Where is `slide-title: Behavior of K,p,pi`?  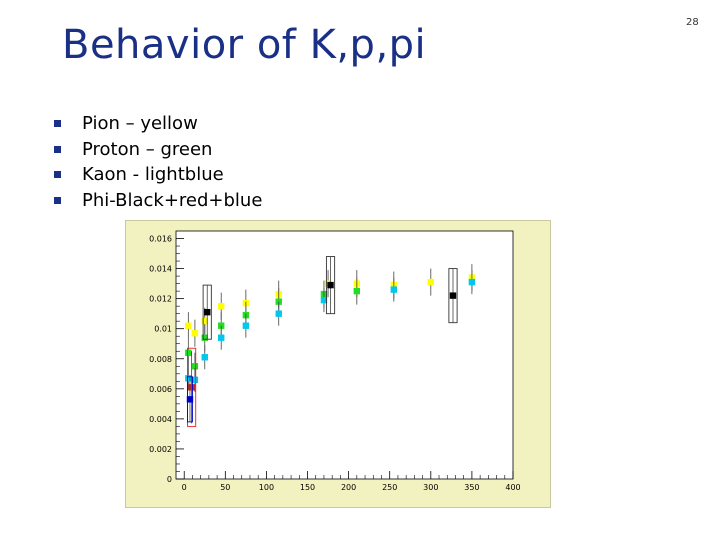 slide-title: Behavior of K,p,pi is located at coordinates (244, 45).